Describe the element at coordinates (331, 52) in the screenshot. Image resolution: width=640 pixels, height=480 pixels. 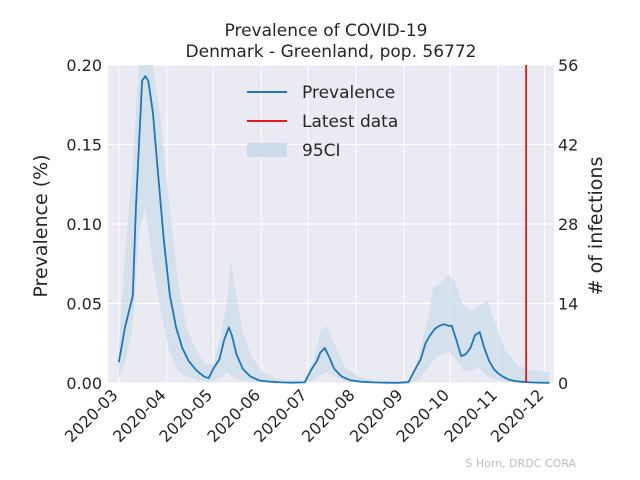
I see `chart-subtitle: Denmark - Greenland, pop. 56772` at that location.